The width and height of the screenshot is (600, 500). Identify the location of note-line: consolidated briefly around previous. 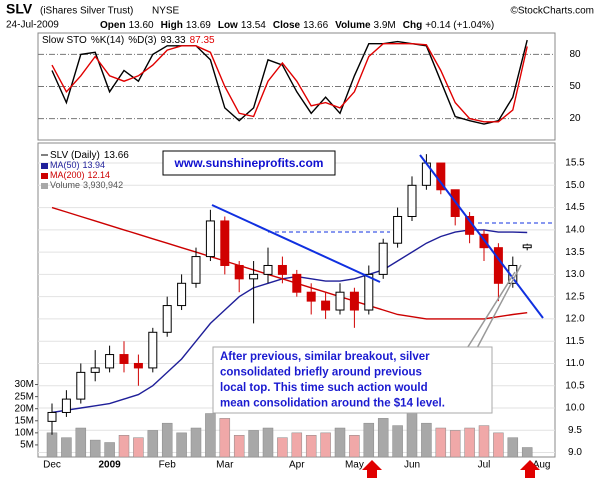
(321, 373).